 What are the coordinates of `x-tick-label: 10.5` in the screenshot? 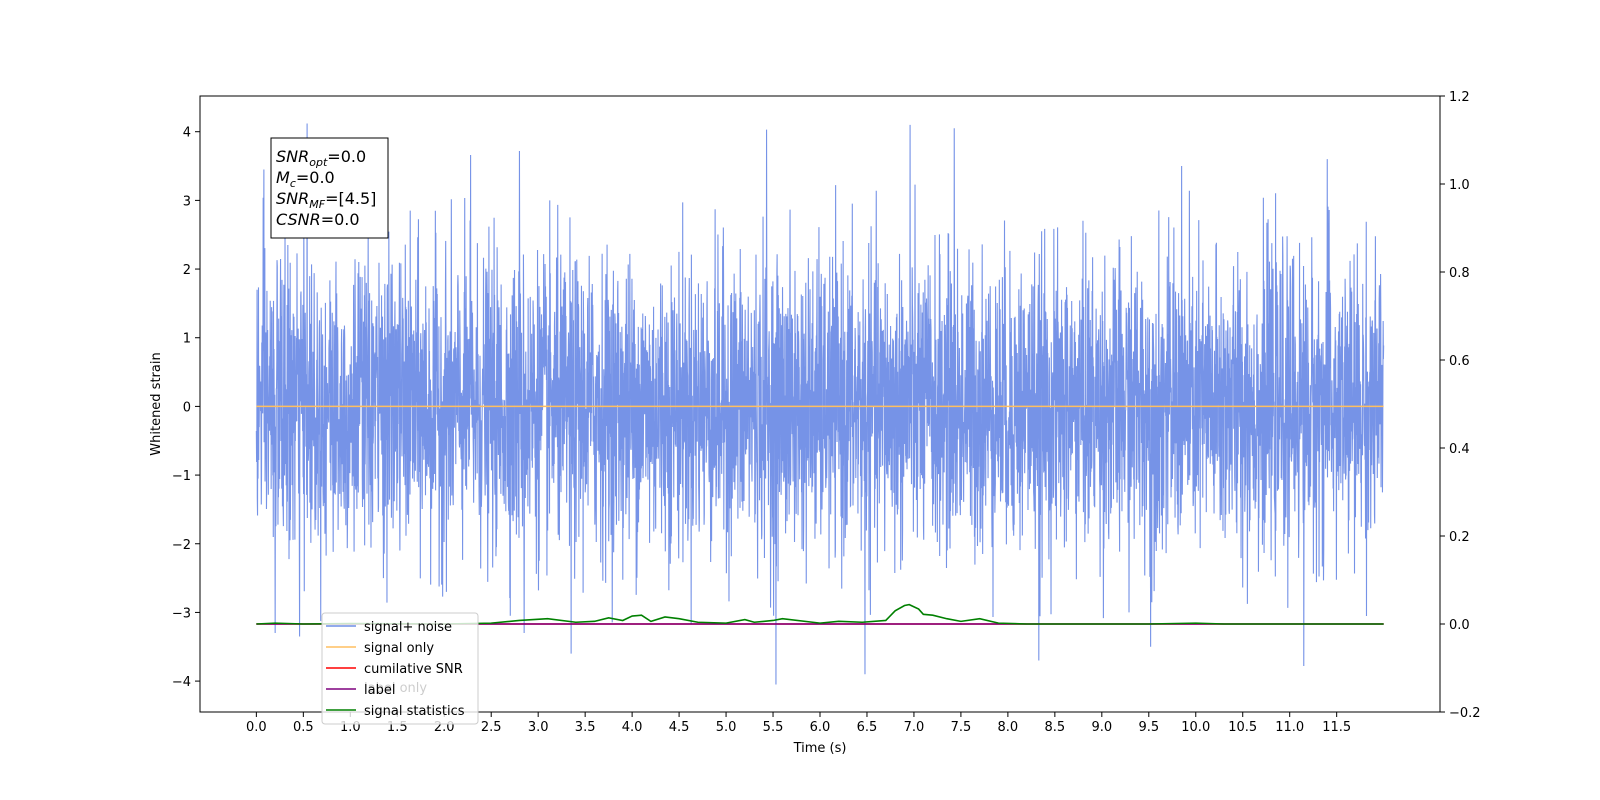 It's located at (1242, 727).